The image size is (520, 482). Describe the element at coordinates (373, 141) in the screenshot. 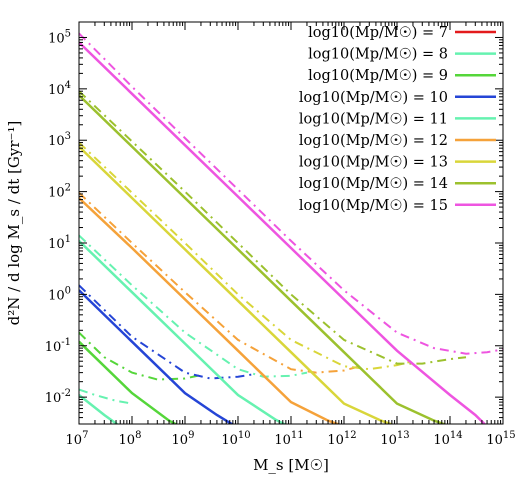

I see `legend-label: log10(Mp/M☉) = 12` at that location.